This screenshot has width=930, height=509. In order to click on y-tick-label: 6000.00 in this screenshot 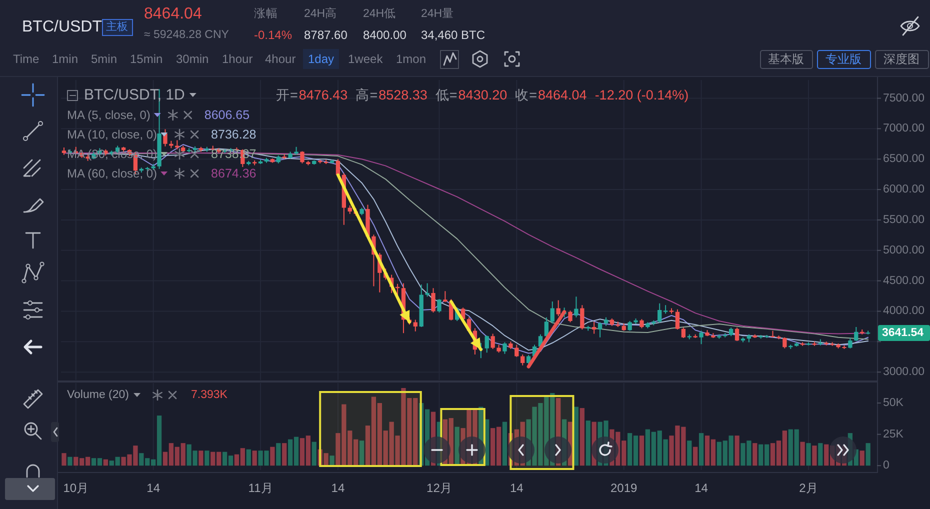, I will do `click(904, 190)`.